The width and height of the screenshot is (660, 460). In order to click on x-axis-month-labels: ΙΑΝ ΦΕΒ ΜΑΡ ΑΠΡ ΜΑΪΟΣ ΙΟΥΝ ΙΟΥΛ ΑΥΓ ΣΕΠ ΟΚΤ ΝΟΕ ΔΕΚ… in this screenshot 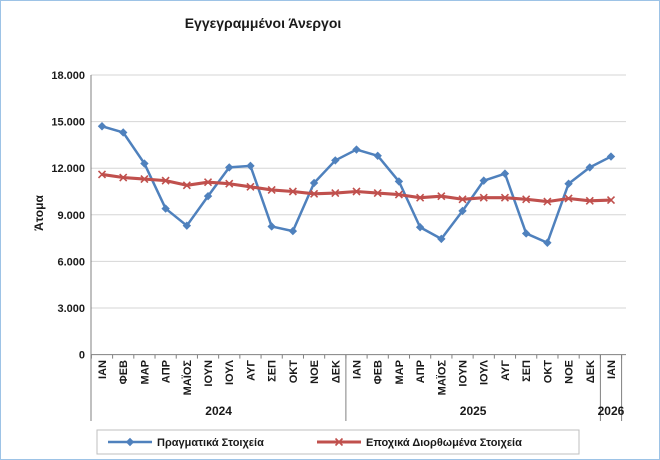, I will do `click(357, 377)`.